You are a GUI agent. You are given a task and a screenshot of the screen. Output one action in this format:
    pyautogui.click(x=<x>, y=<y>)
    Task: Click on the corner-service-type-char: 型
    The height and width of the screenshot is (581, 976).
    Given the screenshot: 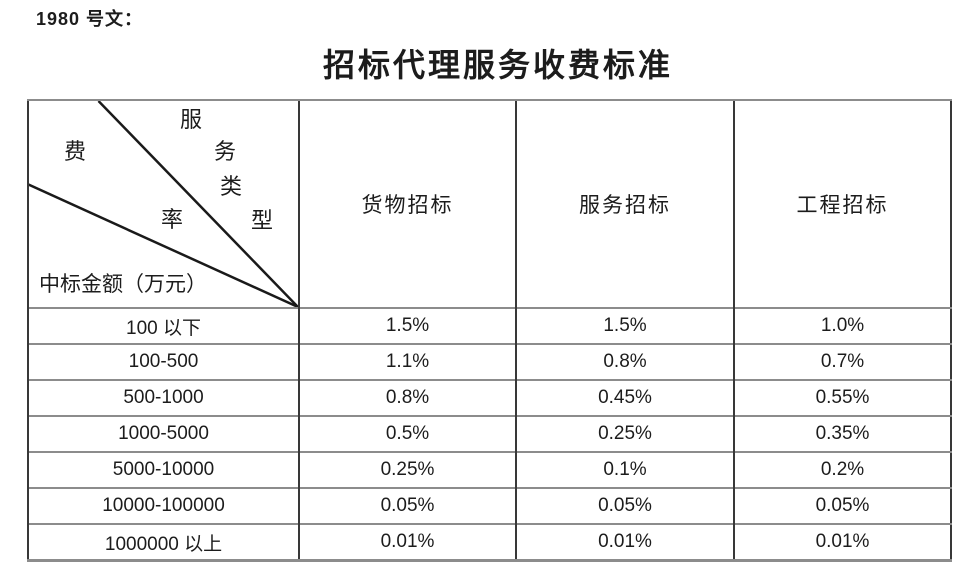 What is the action you would take?
    pyautogui.click(x=262, y=220)
    